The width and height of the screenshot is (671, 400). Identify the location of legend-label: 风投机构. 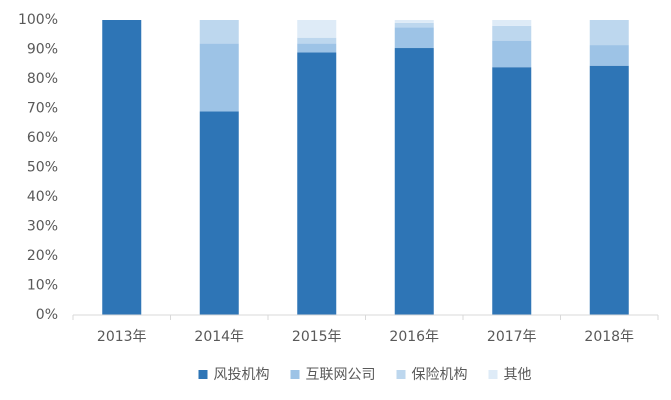
(242, 375).